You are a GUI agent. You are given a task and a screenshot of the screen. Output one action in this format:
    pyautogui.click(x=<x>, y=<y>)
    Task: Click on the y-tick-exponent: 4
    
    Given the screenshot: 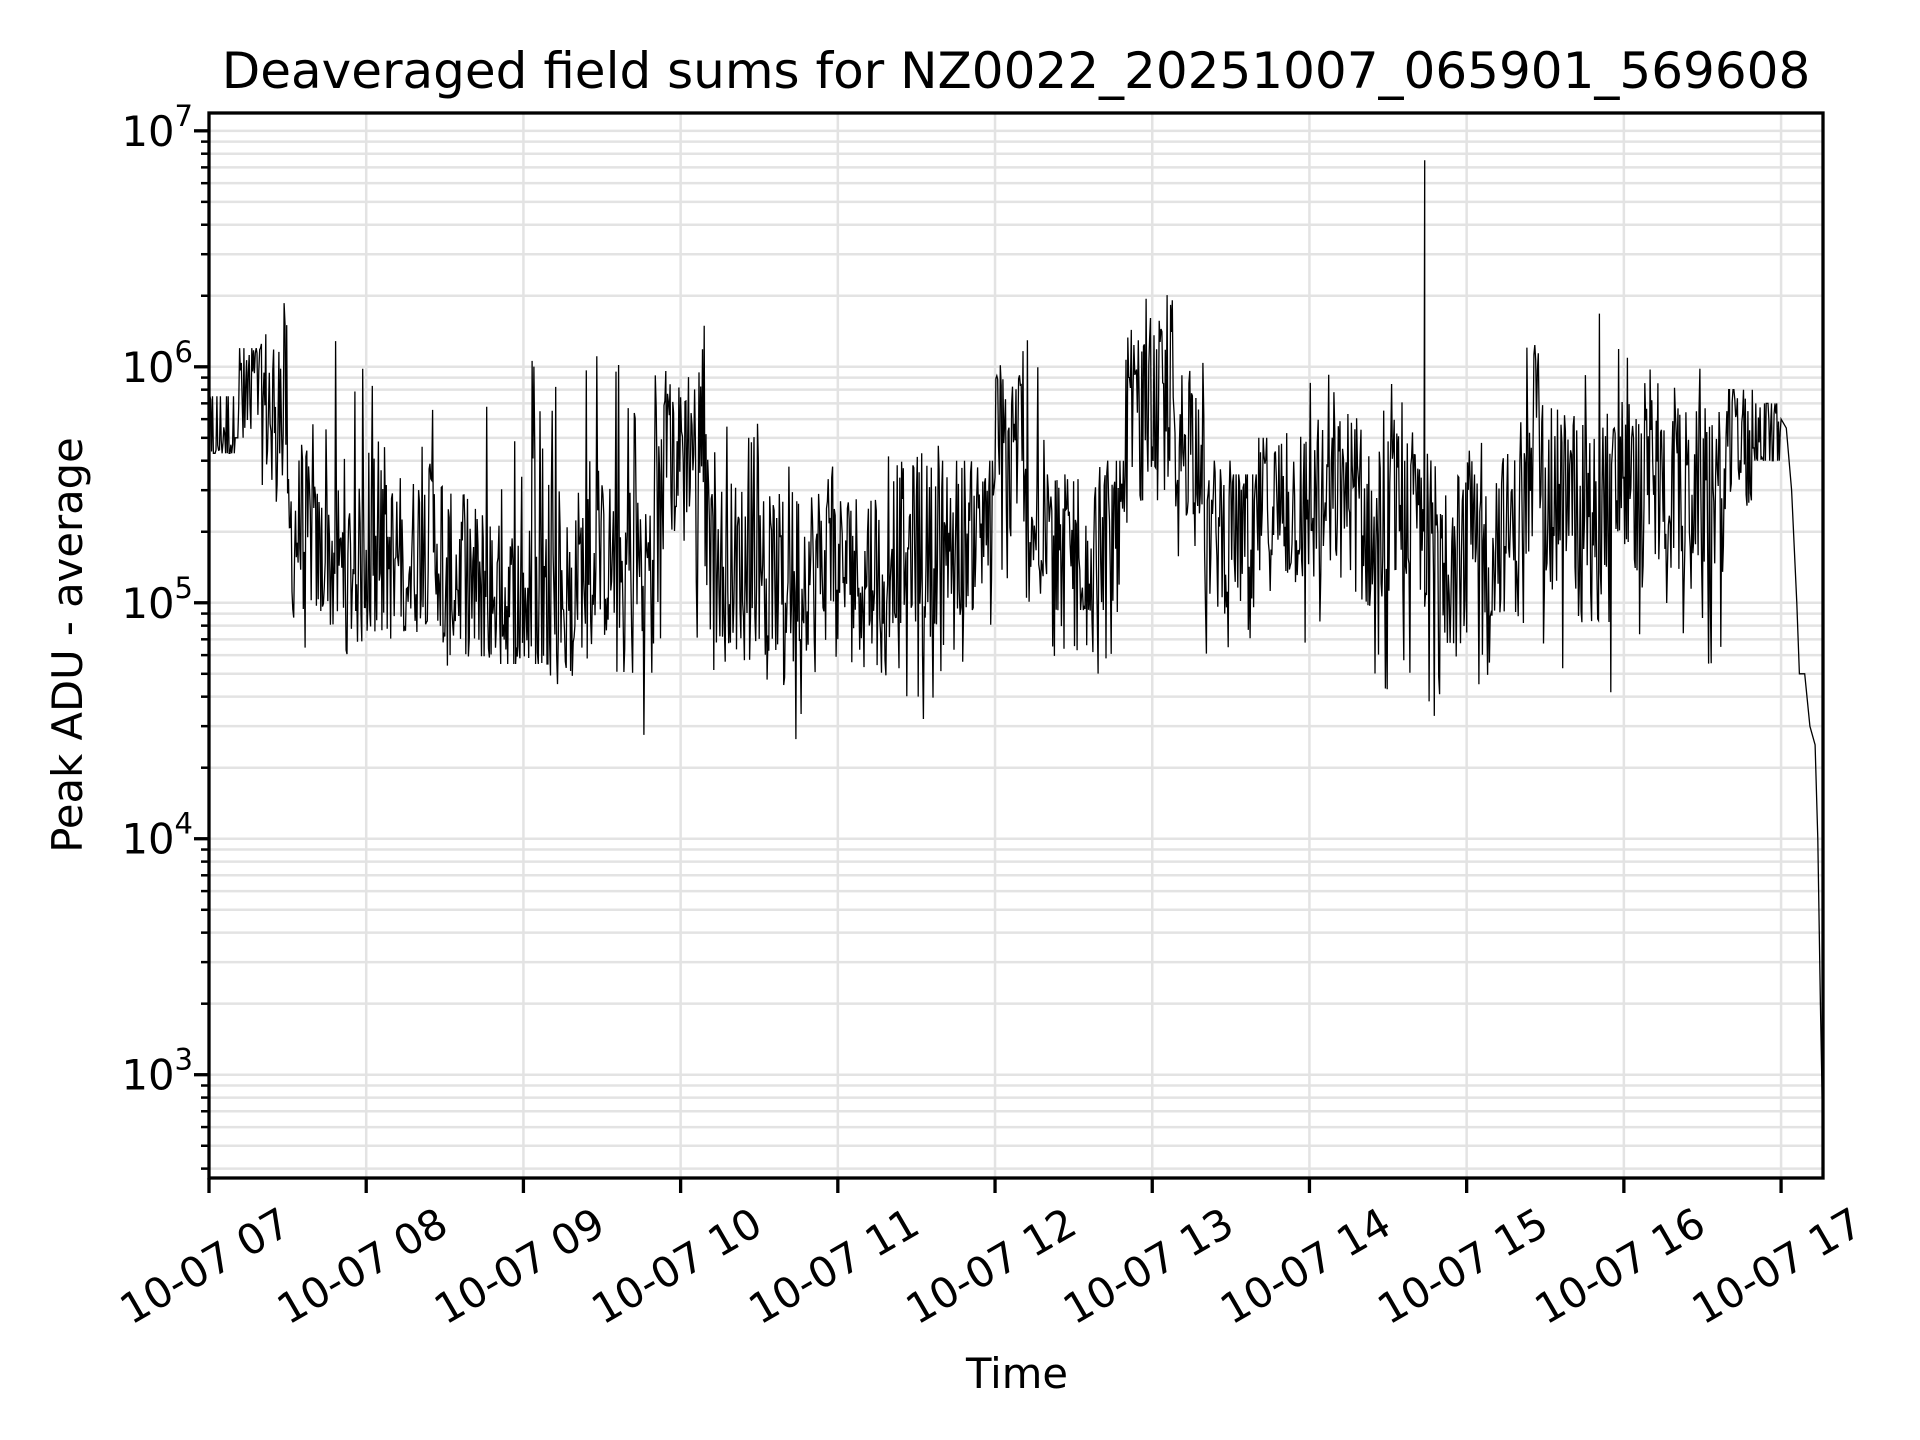 What is the action you would take?
    pyautogui.click(x=184, y=824)
    